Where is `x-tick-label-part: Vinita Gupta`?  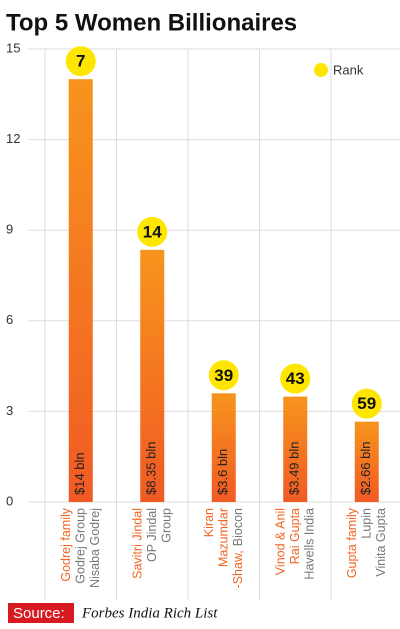
x-tick-label-part: Vinita Gupta is located at coordinates (381, 542).